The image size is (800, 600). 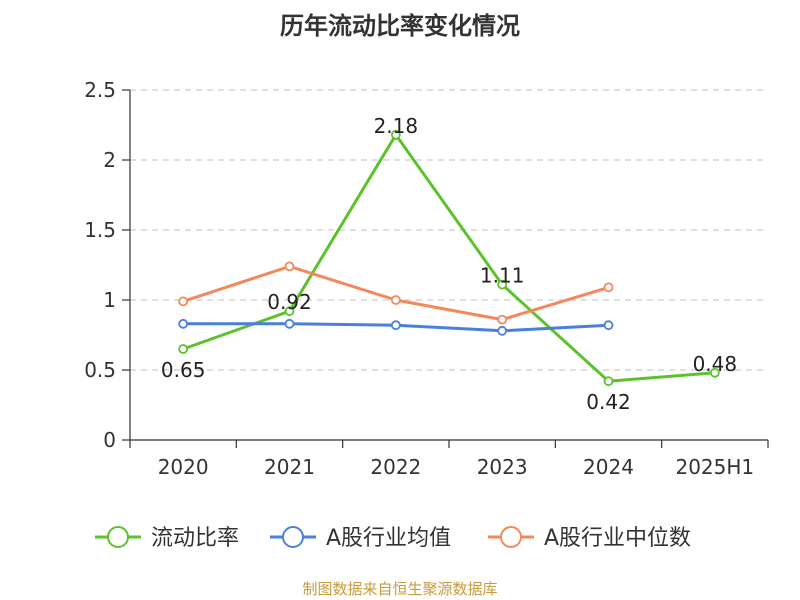 I want to click on legend-item-1: 流动比率, so click(x=167, y=538).